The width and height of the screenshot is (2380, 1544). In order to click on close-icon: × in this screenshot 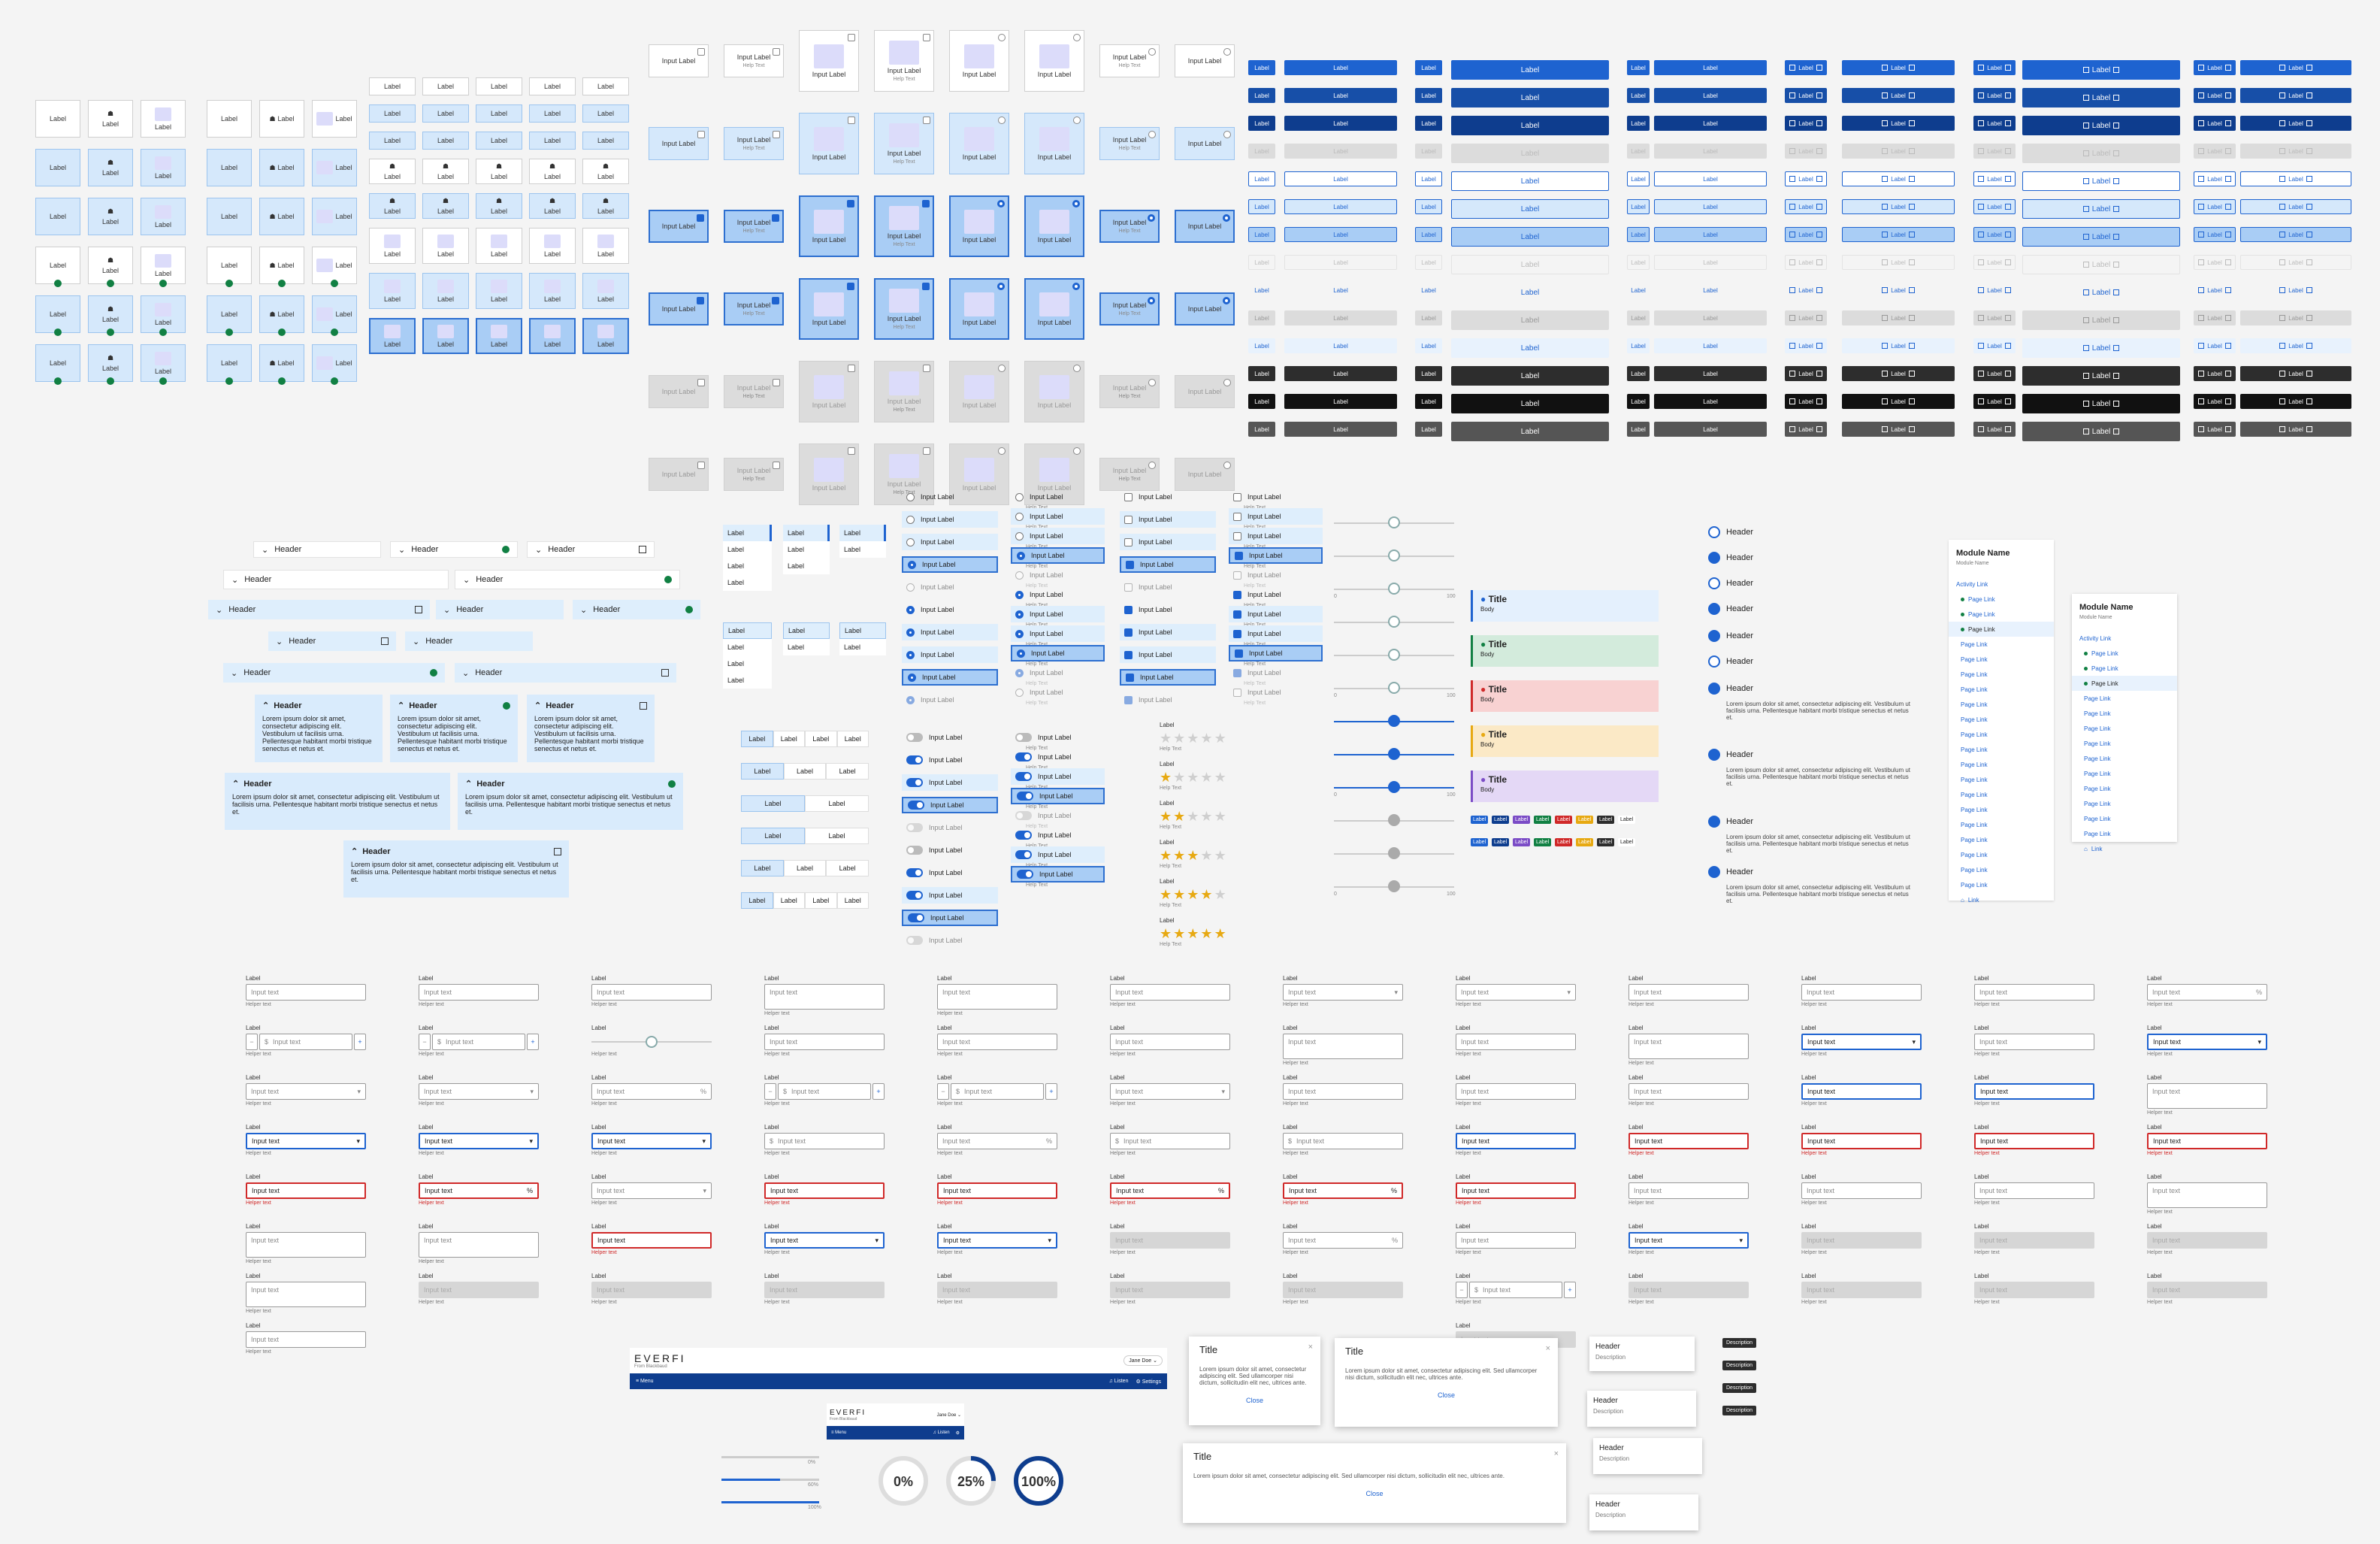, I will do `click(1547, 1349)`.